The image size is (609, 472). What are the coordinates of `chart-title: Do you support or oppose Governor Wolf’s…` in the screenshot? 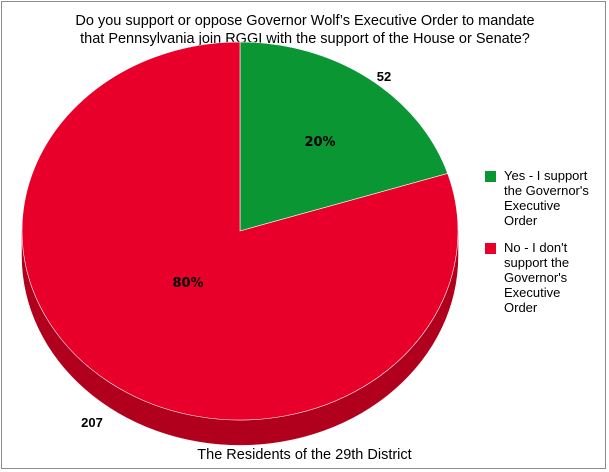 It's located at (305, 30).